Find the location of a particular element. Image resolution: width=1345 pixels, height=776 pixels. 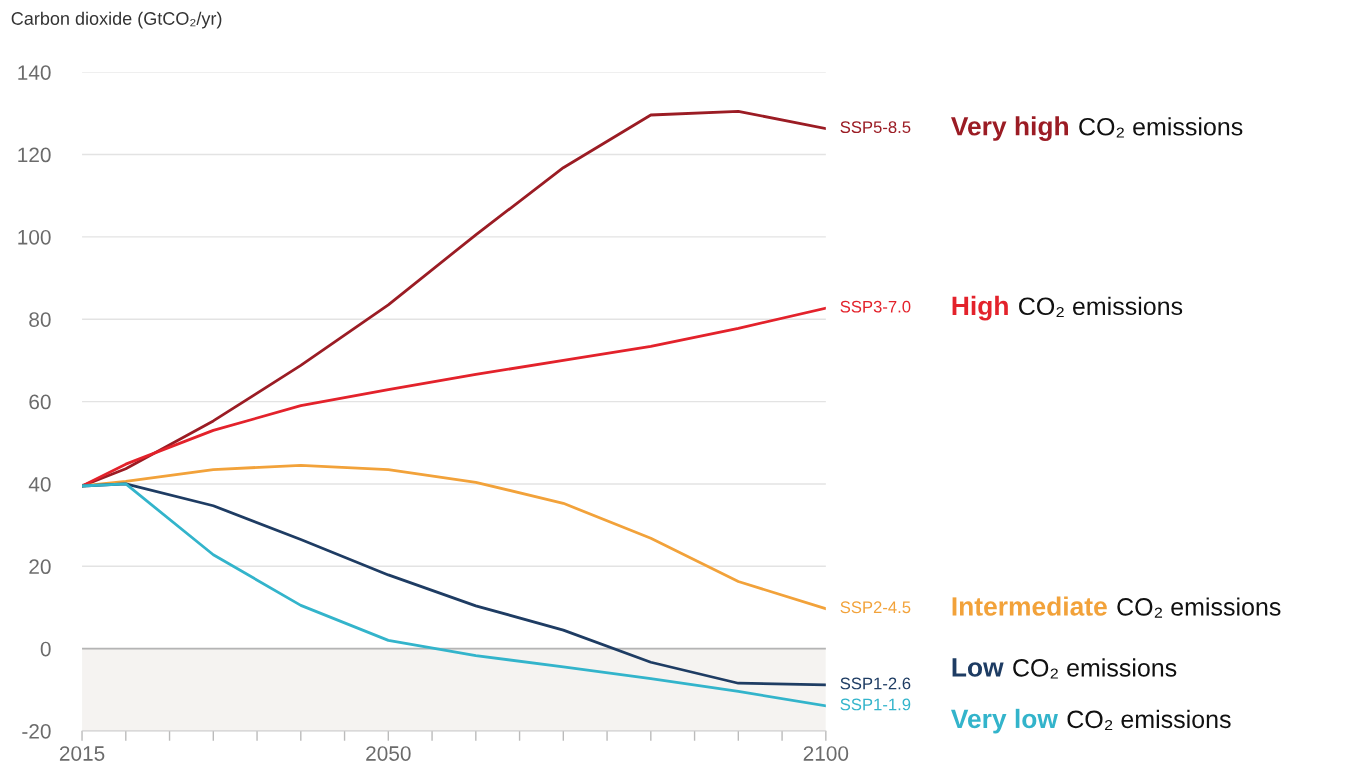

y-tick-label: -20 is located at coordinates (36, 731).